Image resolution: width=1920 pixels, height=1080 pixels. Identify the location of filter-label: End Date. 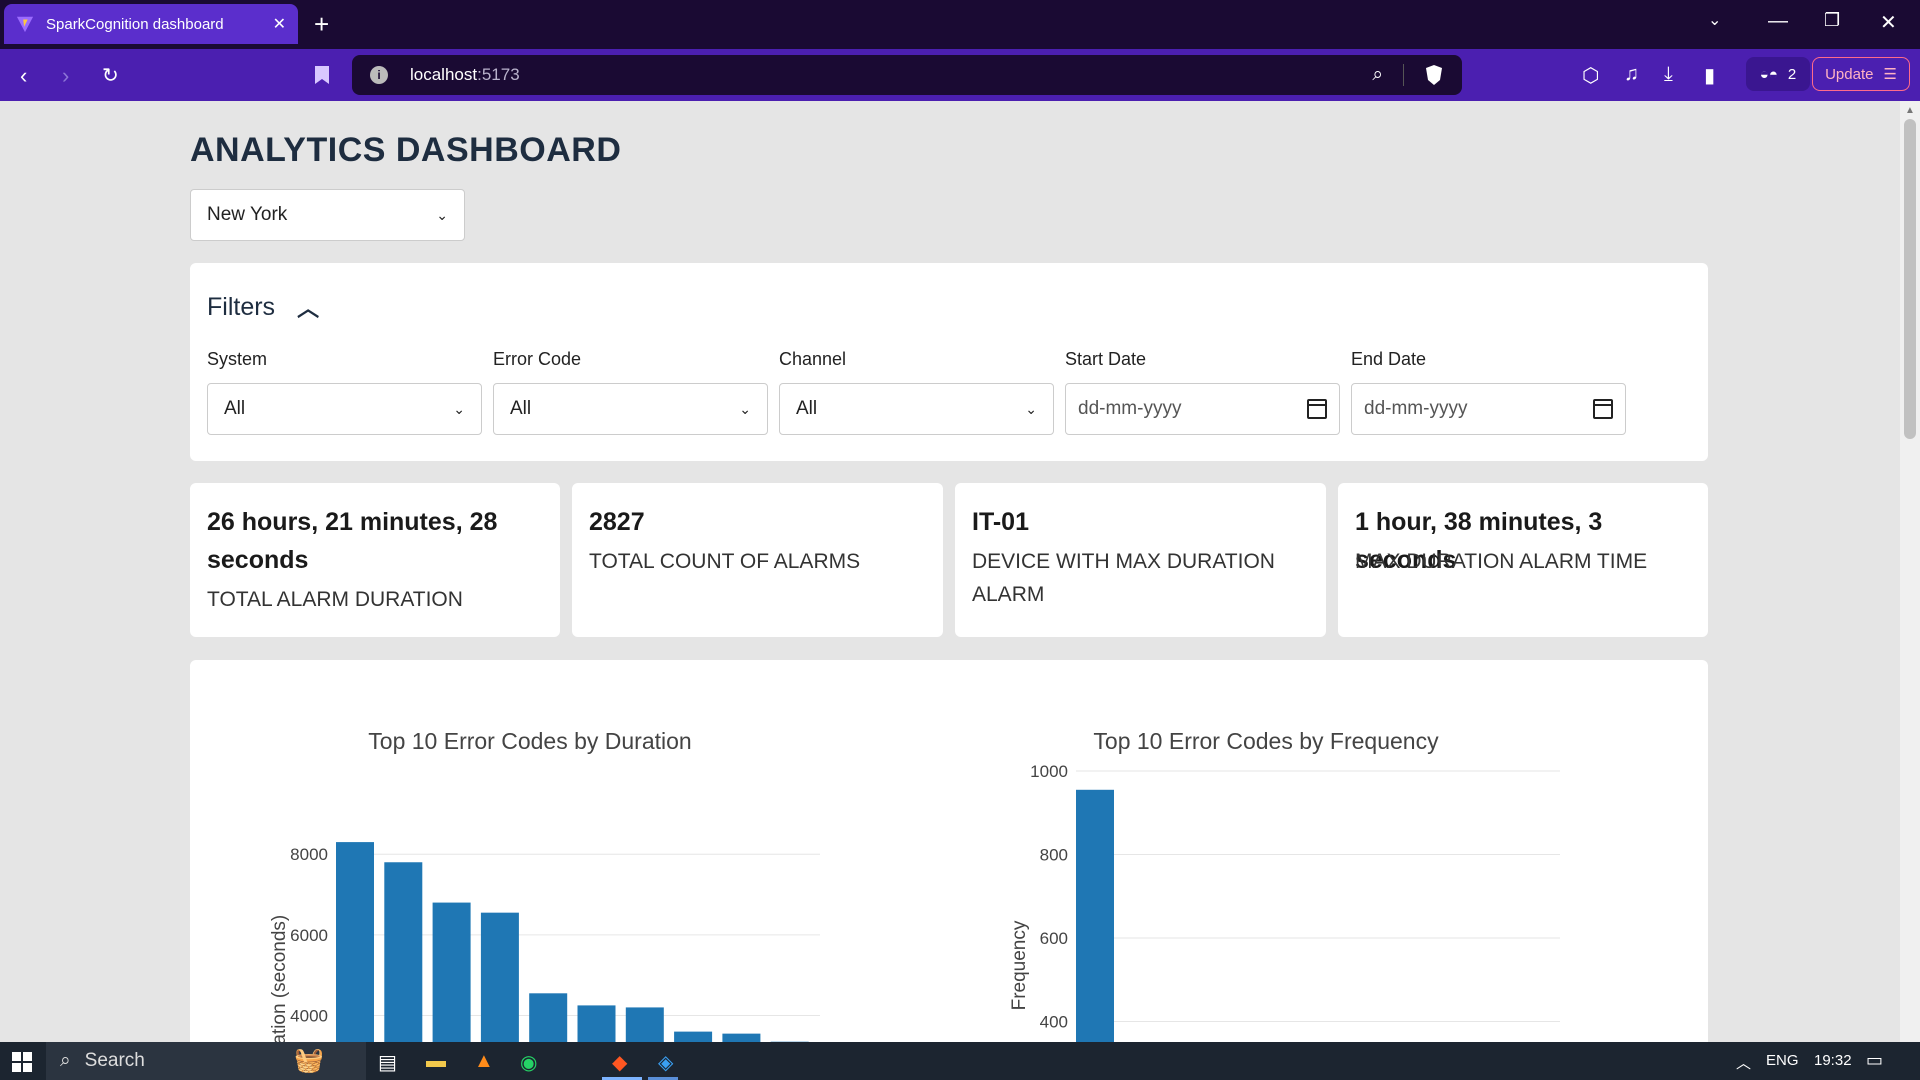
(1389, 359).